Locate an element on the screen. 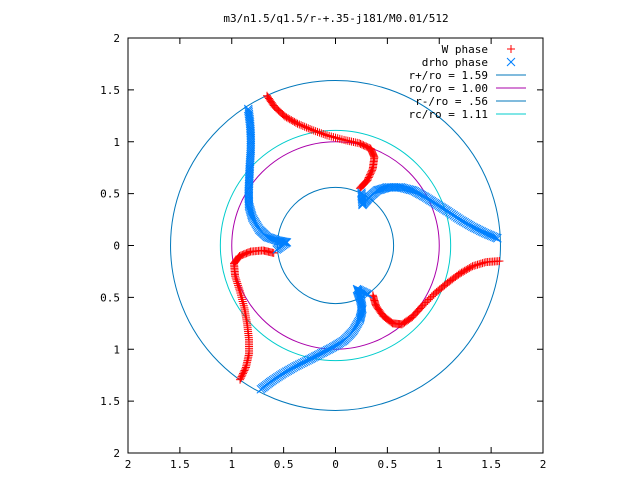 This screenshot has width=640, height=480. x-tick-label: 0 is located at coordinates (335, 464).